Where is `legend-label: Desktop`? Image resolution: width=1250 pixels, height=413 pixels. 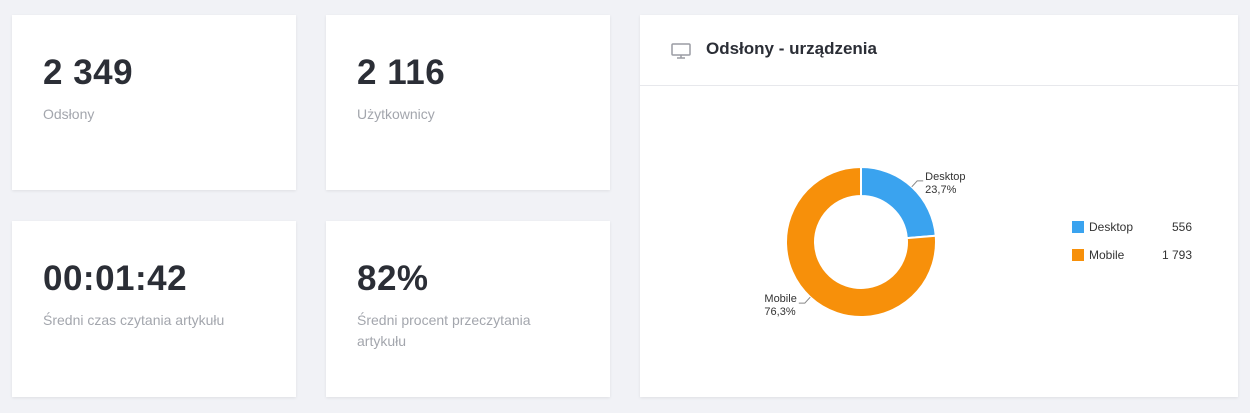 legend-label: Desktop is located at coordinates (1111, 227).